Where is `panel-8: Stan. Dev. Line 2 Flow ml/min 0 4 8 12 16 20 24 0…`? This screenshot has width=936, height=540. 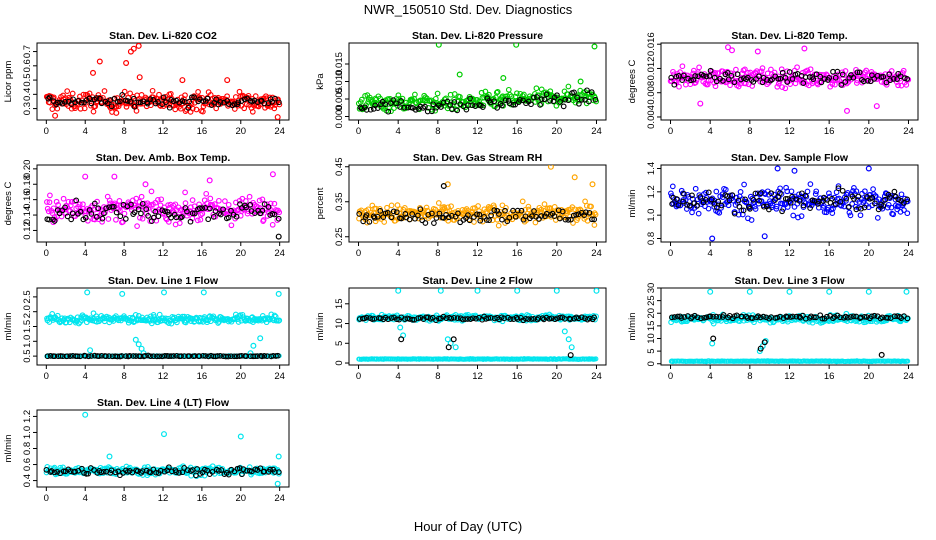
panel-8: Stan. Dev. Line 2 Flow ml/min 0 4 8 12 16 20 24 0… is located at coordinates (461, 328).